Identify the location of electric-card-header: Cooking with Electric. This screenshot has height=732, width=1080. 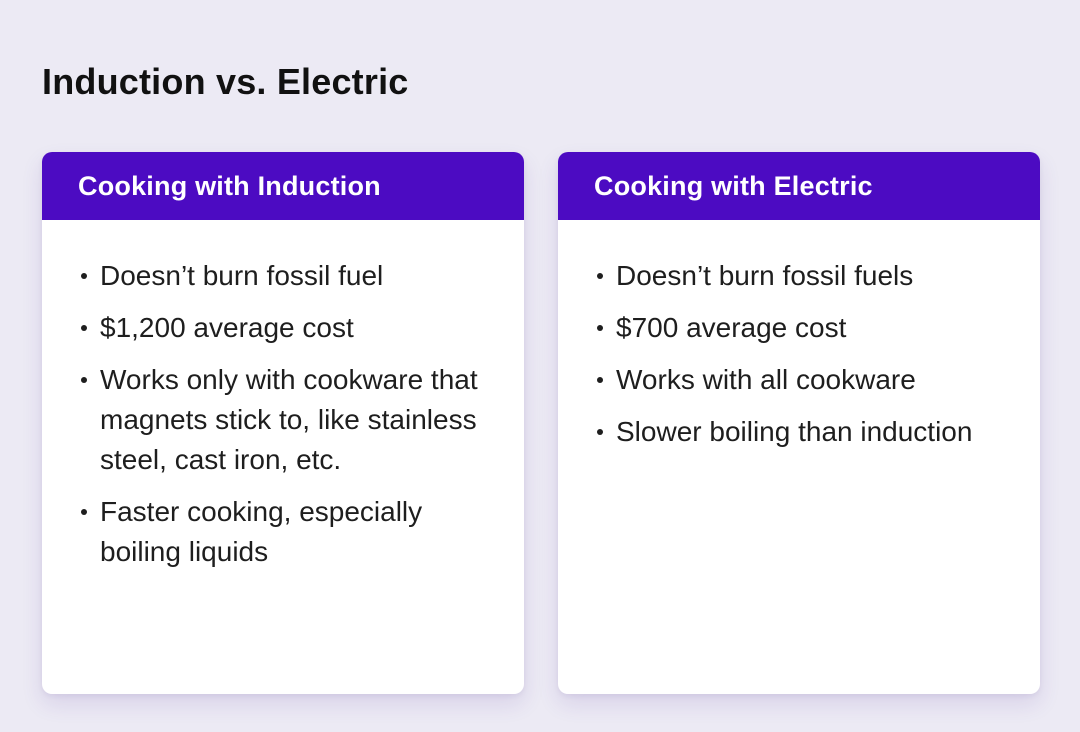
(799, 186).